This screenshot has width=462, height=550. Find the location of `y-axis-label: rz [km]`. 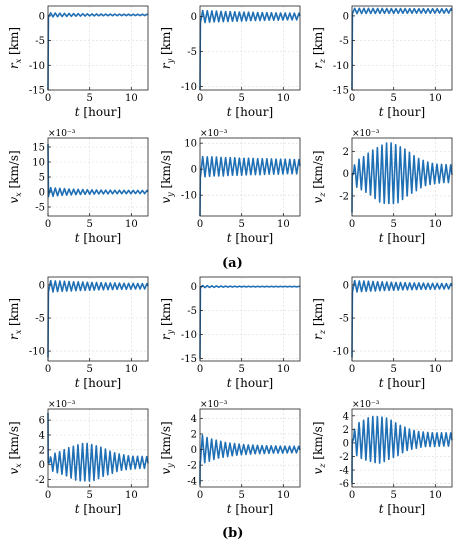

y-axis-label: rz [km] is located at coordinates (319, 48).